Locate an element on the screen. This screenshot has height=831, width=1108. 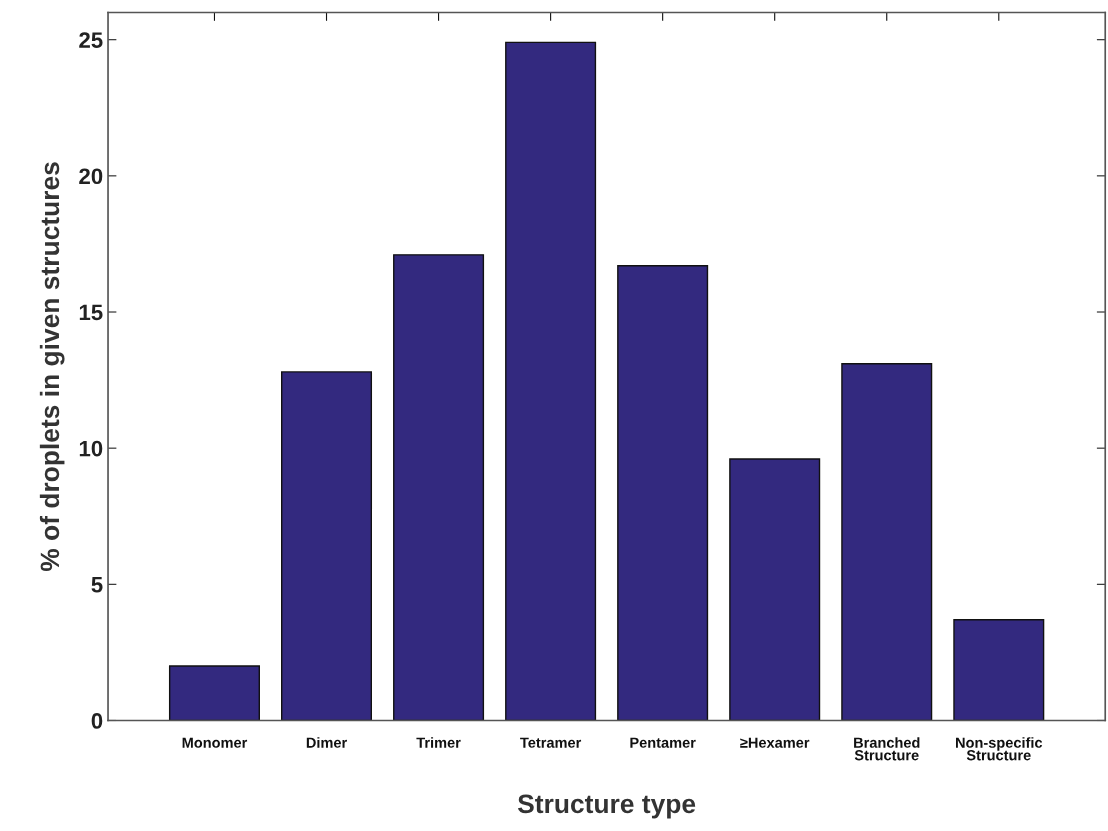
y-axis-title: % of droplets in given structures is located at coordinates (52, 367).